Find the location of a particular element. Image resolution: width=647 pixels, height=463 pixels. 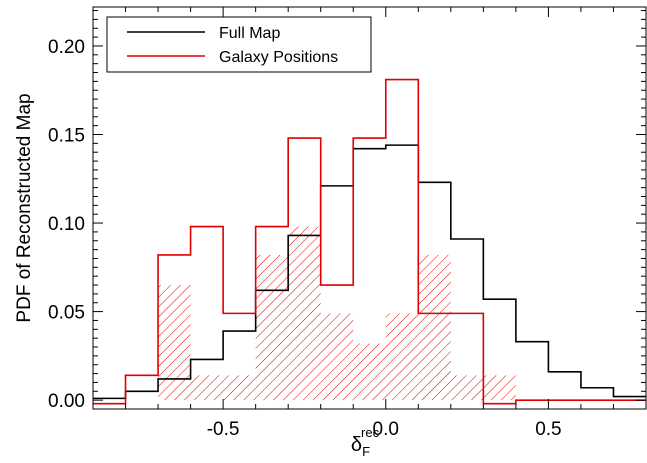

x-axis-label: δFrec is located at coordinates (365, 442).